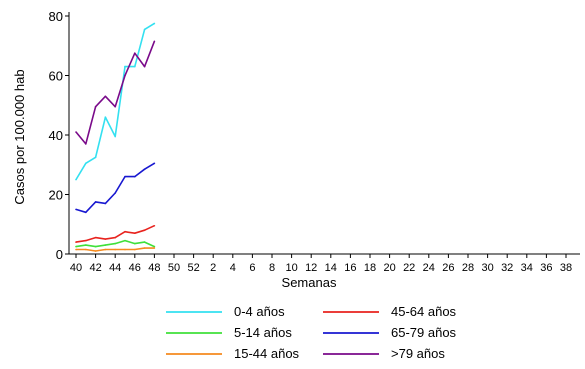 The width and height of the screenshot is (585, 369). Describe the element at coordinates (546, 268) in the screenshot. I see `x-tick-label: 36` at that location.